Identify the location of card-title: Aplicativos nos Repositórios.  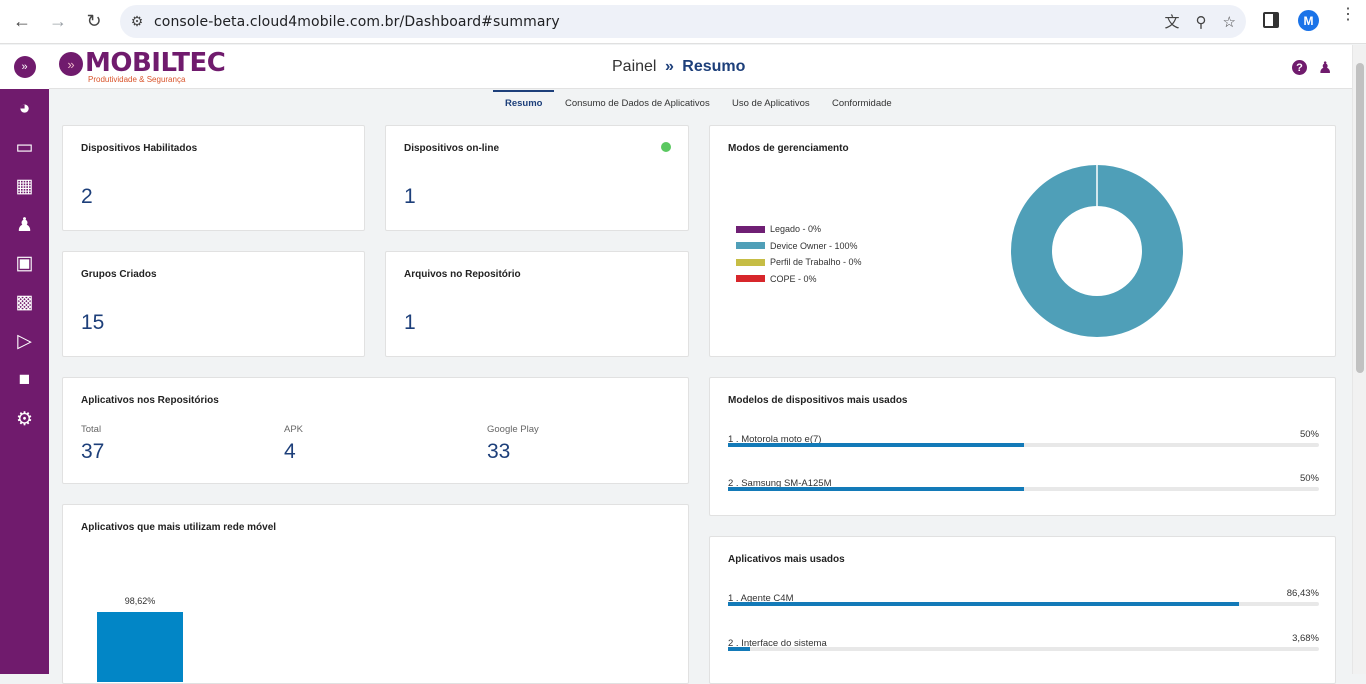
(150, 400).